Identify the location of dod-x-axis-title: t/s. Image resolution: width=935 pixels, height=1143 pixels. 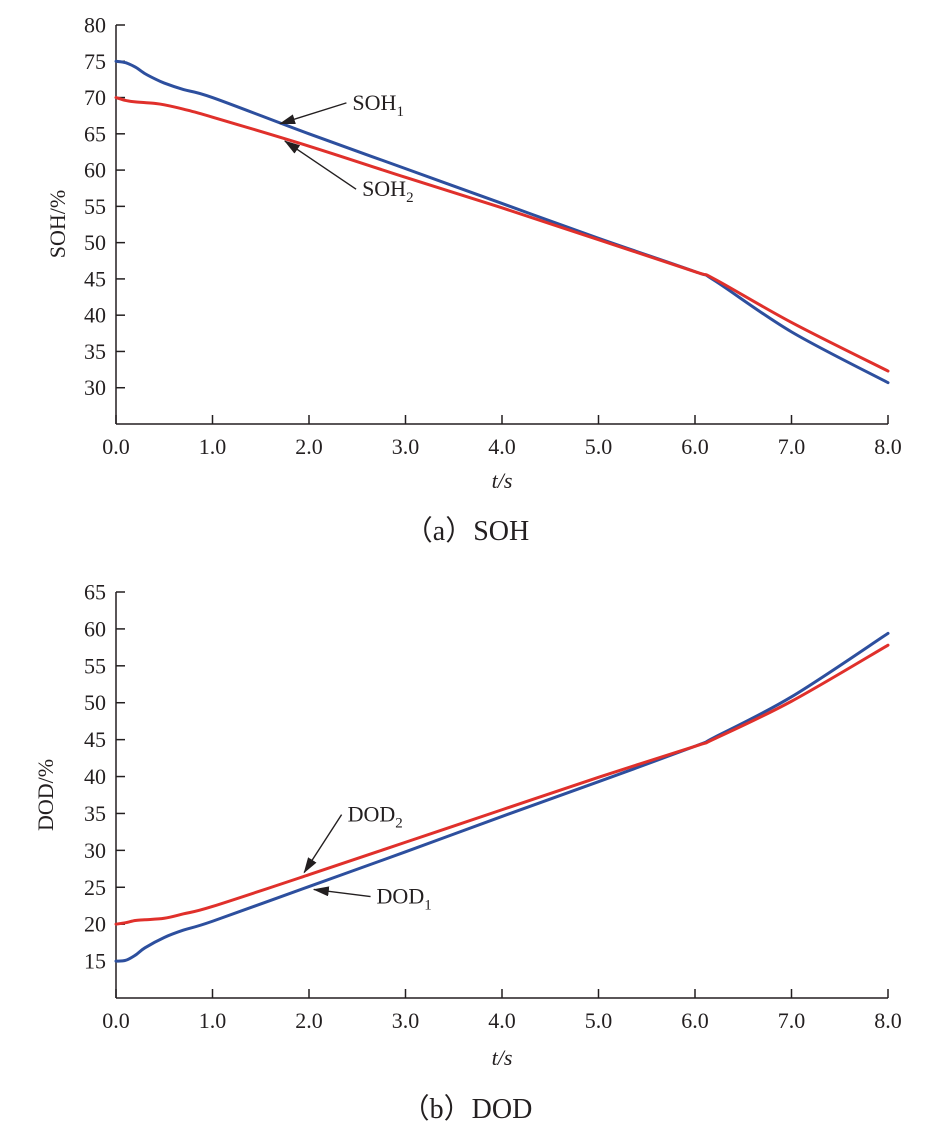
(502, 1057).